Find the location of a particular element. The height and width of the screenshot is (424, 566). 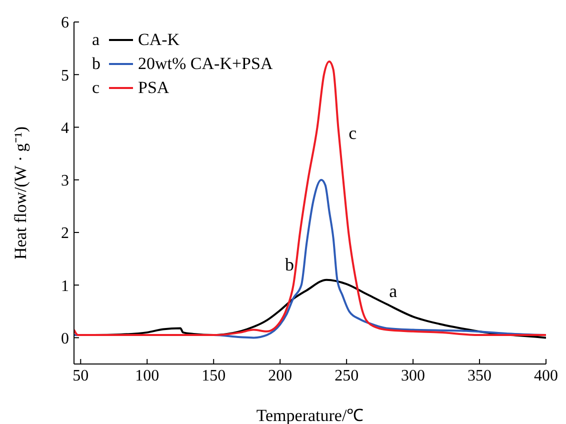

x-tick-label: 250 is located at coordinates (346, 375).